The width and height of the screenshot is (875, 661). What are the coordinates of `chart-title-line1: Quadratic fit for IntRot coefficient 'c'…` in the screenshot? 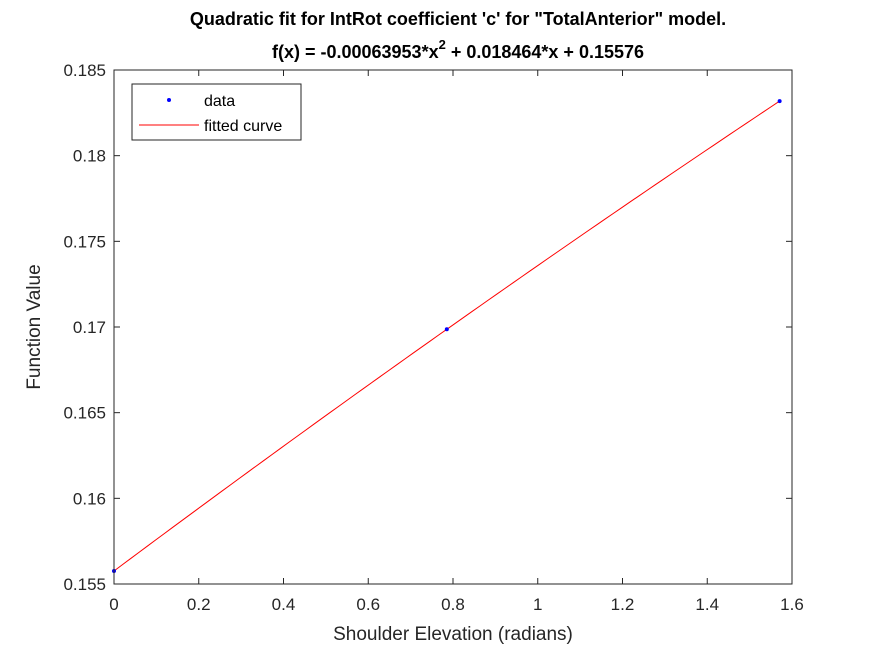 It's located at (458, 19).